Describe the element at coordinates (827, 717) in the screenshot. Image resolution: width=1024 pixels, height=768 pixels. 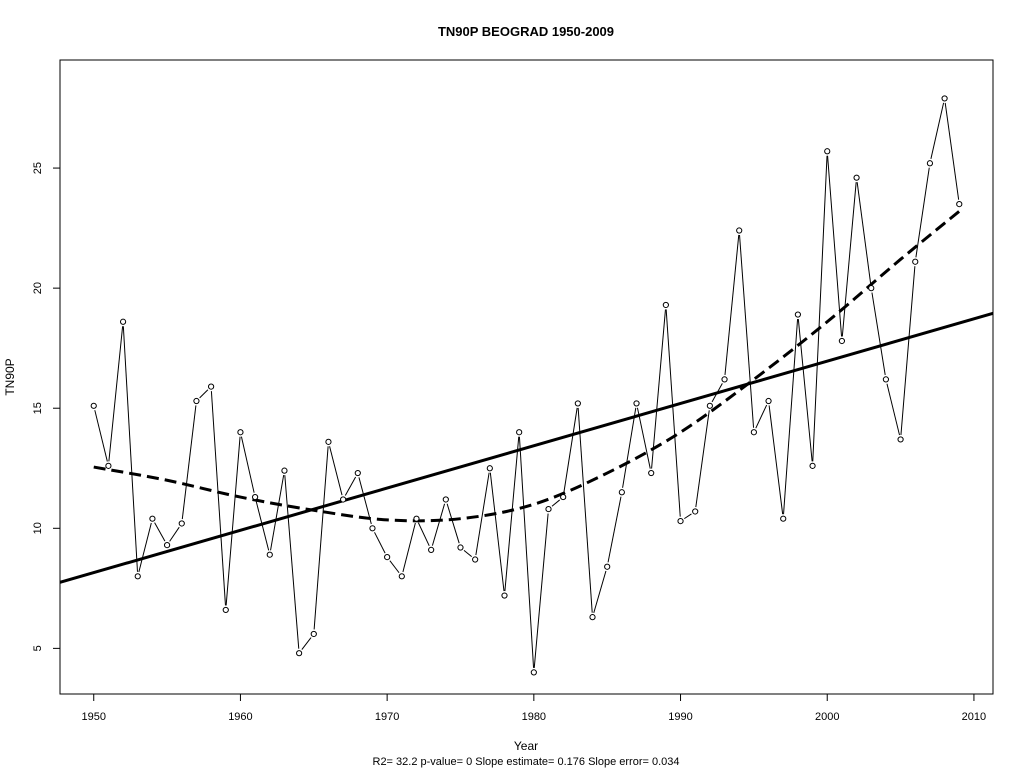
I see `x-tick-label: 2000` at that location.